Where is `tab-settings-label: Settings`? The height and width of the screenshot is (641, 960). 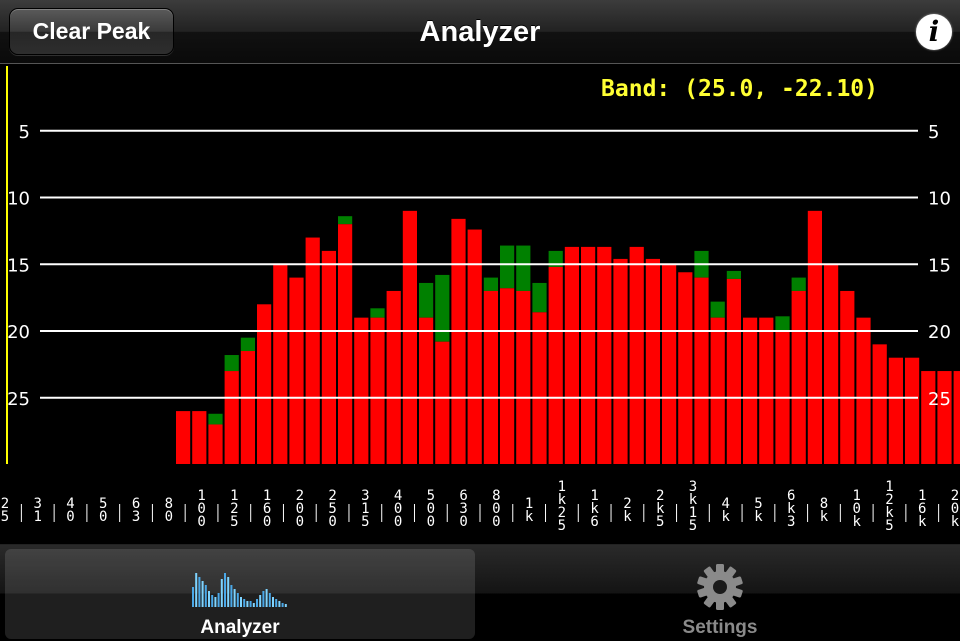 tab-settings-label: Settings is located at coordinates (720, 627).